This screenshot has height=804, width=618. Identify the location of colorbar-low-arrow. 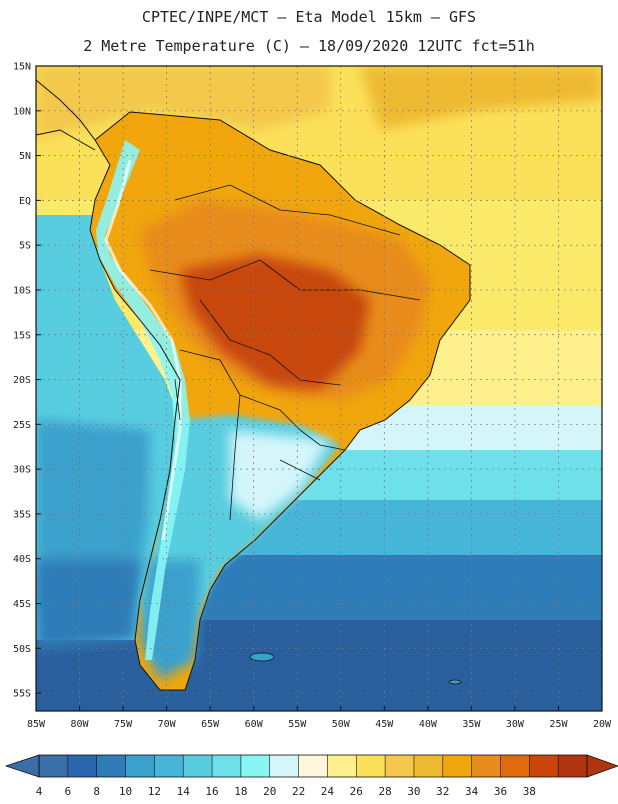
(22, 766).